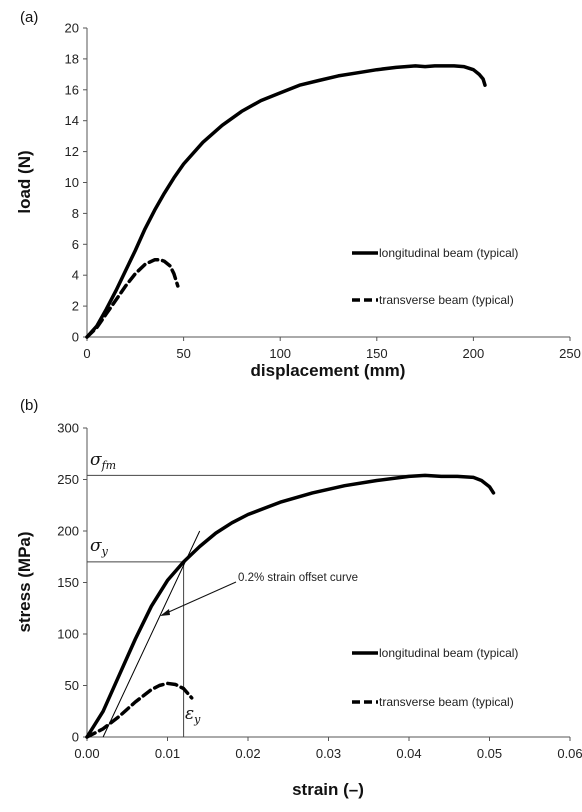 The height and width of the screenshot is (812, 582). What do you see at coordinates (68, 428) in the screenshot?
I see `y-tick-label: 300` at bounding box center [68, 428].